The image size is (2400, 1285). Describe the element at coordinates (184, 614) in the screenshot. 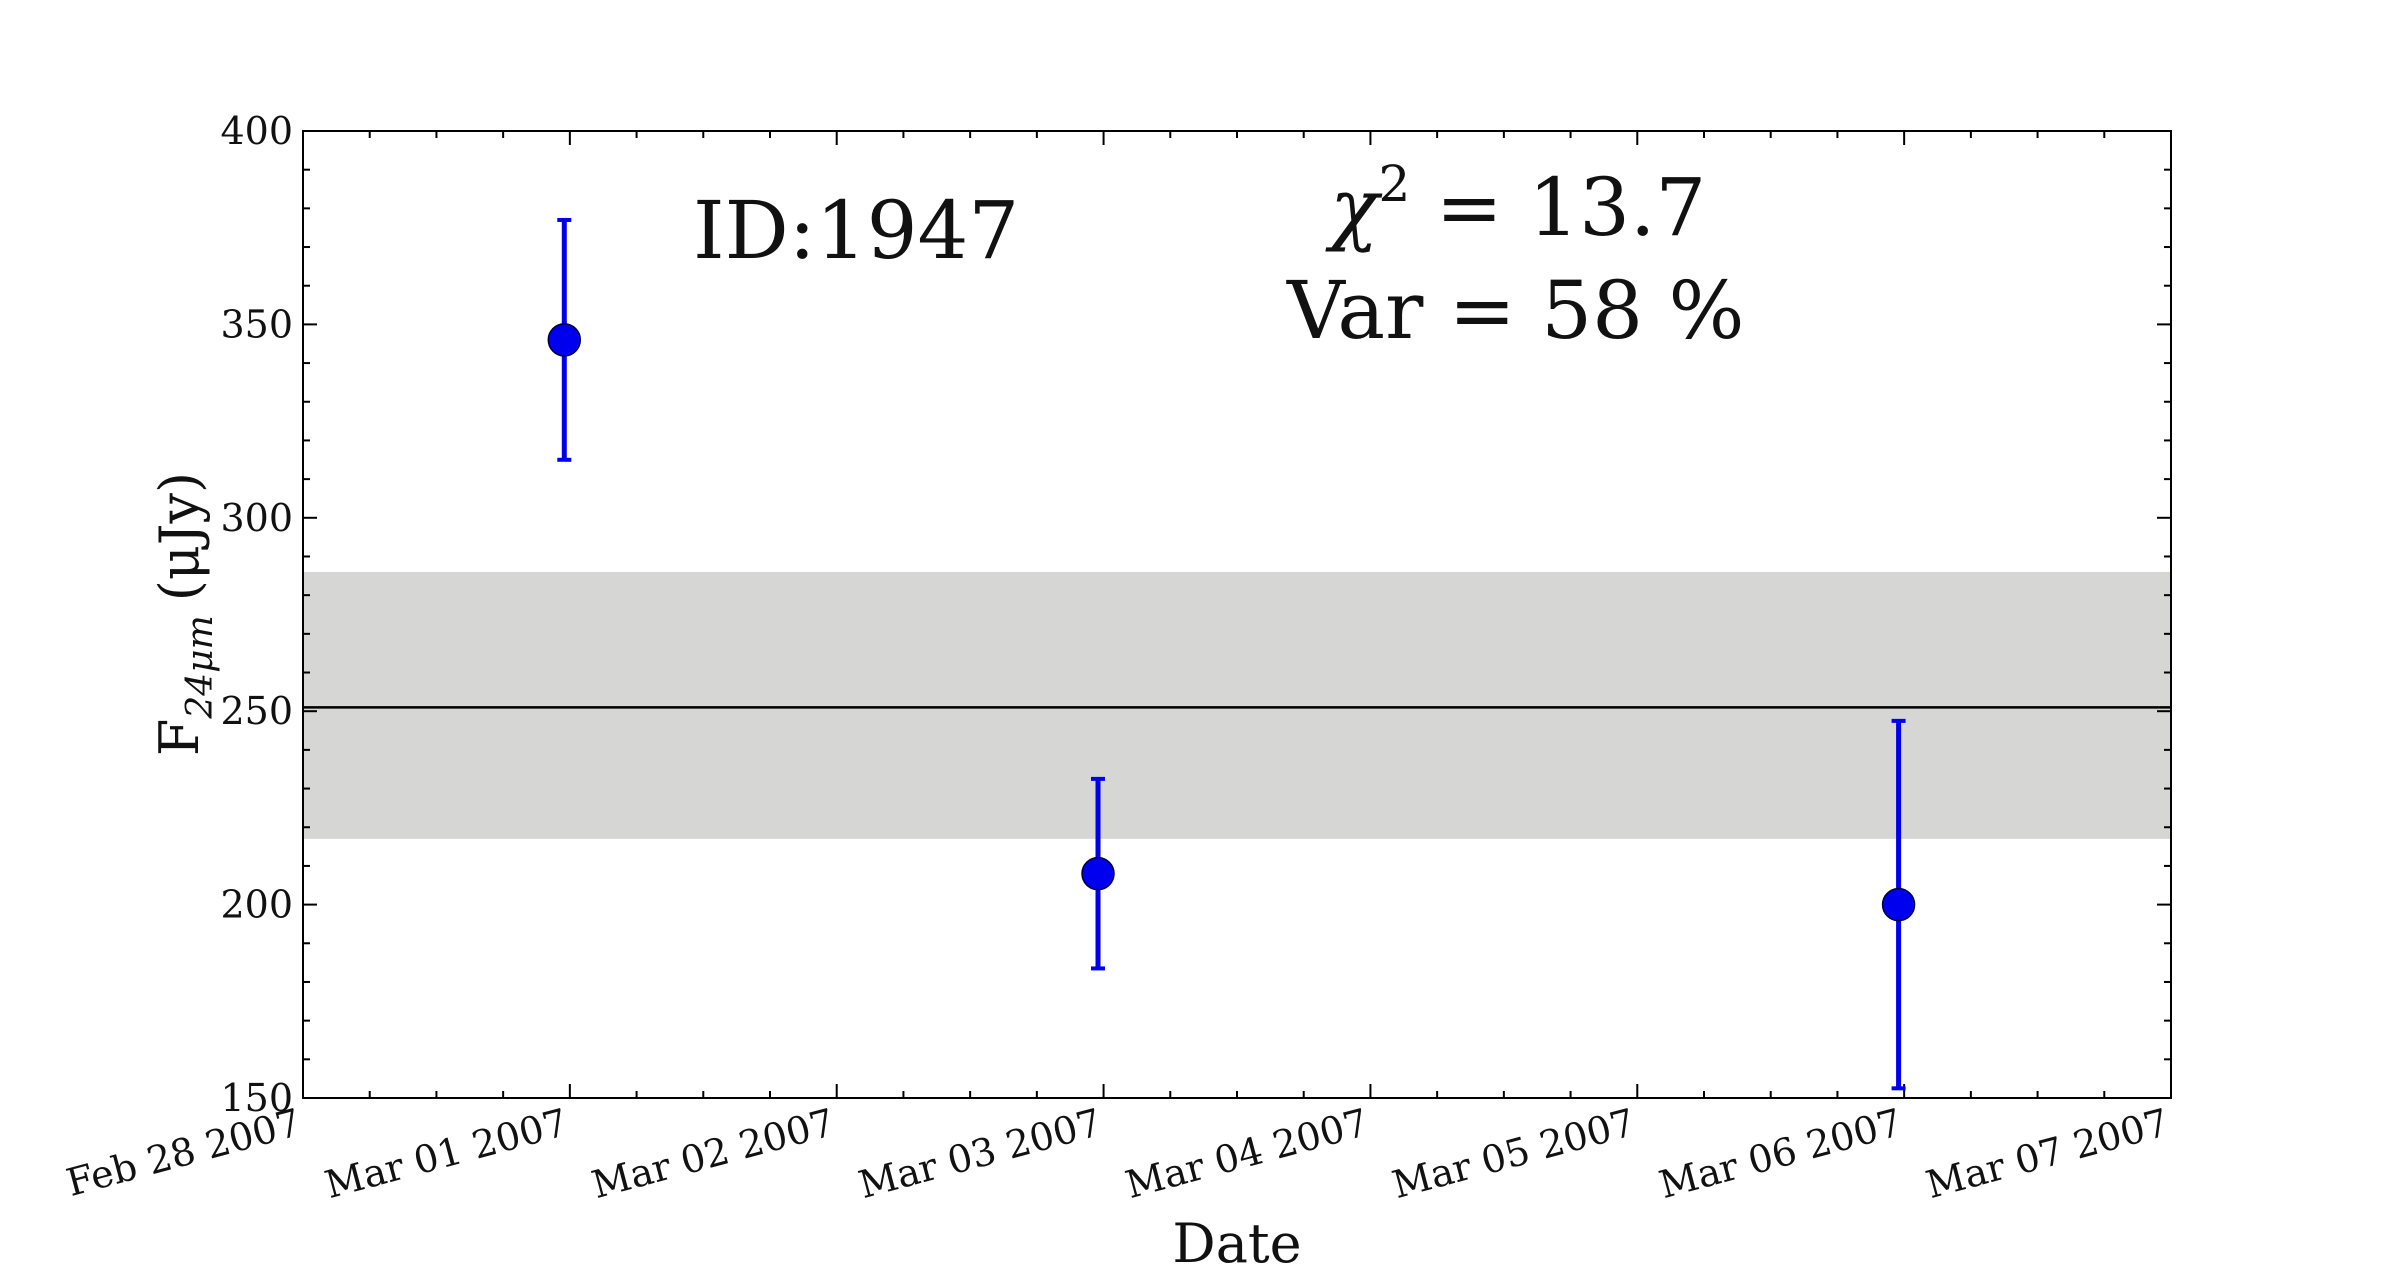

I see `y-axis-label: F24μm (μJy)` at that location.